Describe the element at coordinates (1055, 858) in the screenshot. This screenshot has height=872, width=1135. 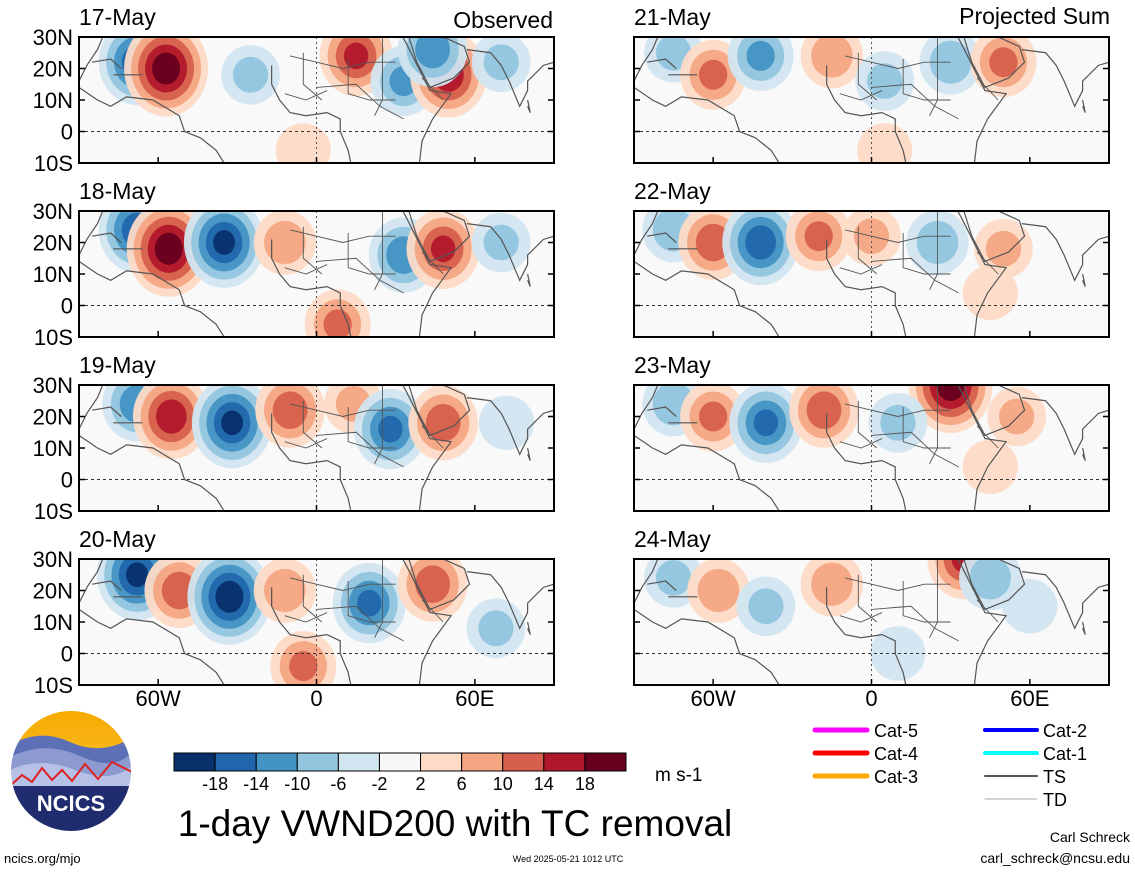
I see `footer-email: carl_schreck@ncsu.edu` at that location.